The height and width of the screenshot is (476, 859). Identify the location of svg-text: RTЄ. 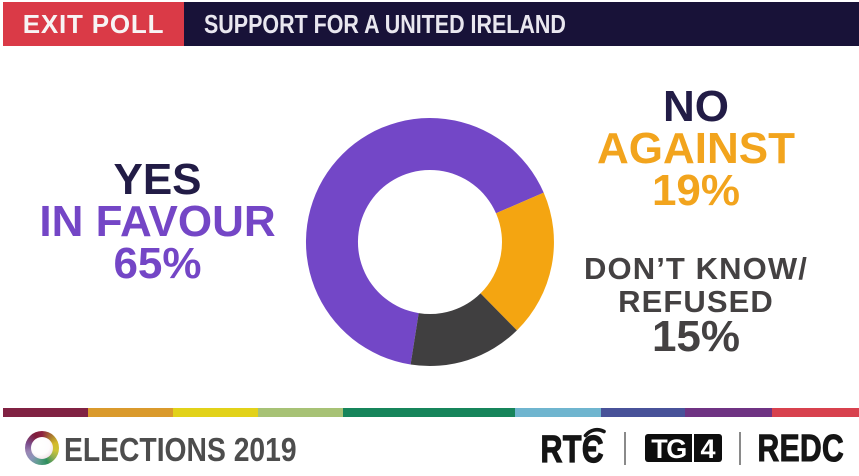
(572, 450).